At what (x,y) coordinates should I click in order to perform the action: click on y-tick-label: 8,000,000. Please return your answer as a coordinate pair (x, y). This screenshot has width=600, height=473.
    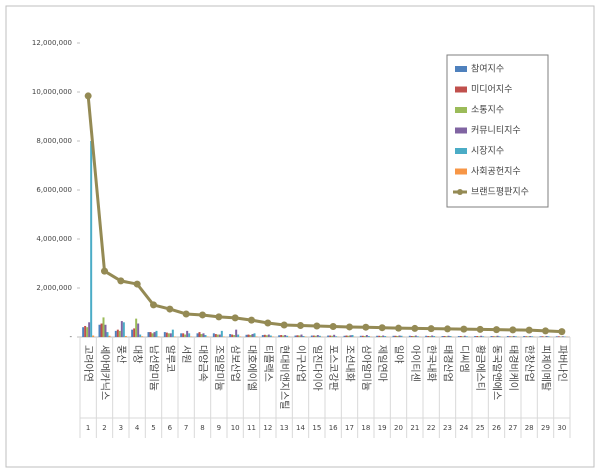
    Looking at the image, I should click on (54, 141).